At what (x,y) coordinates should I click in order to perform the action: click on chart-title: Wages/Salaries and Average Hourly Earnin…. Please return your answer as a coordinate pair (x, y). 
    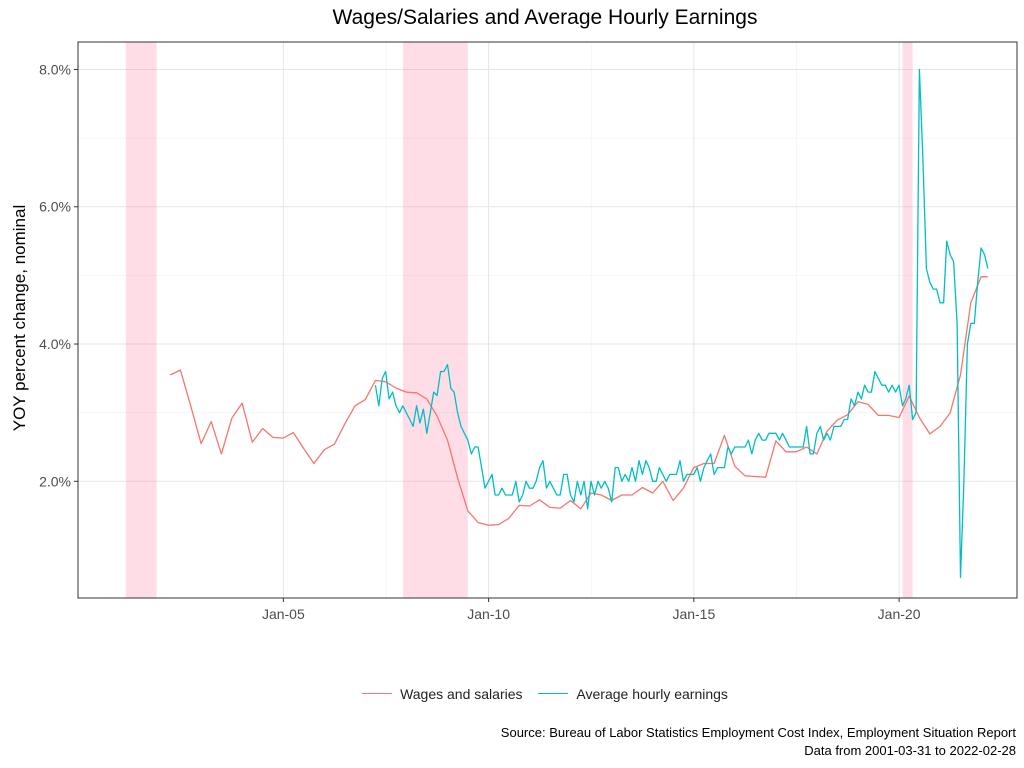
    Looking at the image, I should click on (545, 17).